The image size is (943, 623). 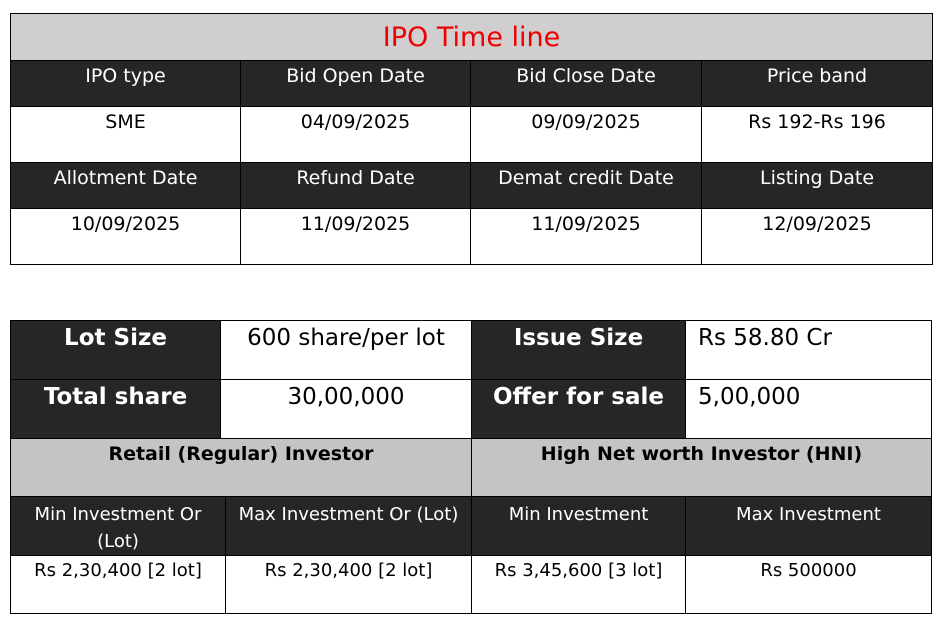 What do you see at coordinates (586, 236) in the screenshot?
I see `value-demat-credit-date: 11/09/2025` at bounding box center [586, 236].